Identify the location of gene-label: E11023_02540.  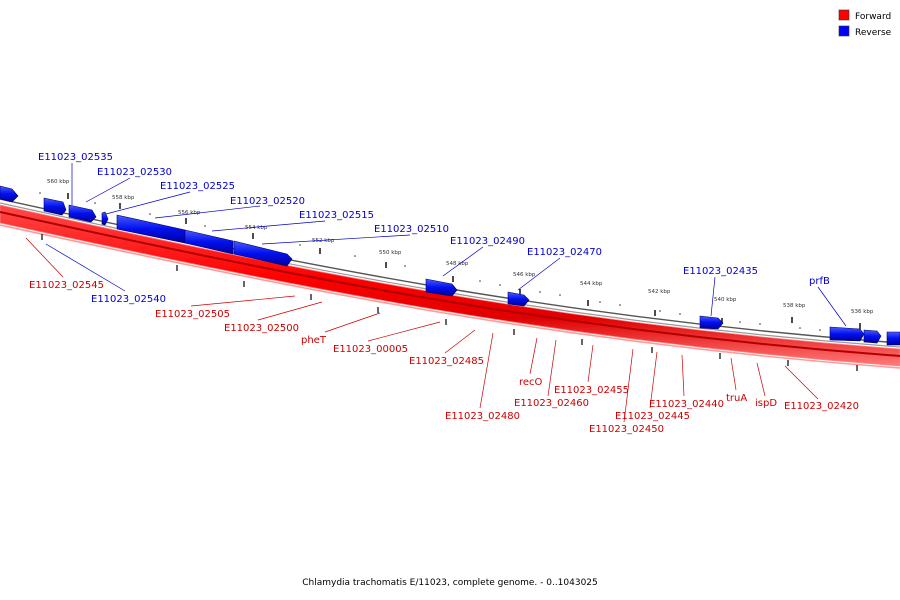
(128, 299).